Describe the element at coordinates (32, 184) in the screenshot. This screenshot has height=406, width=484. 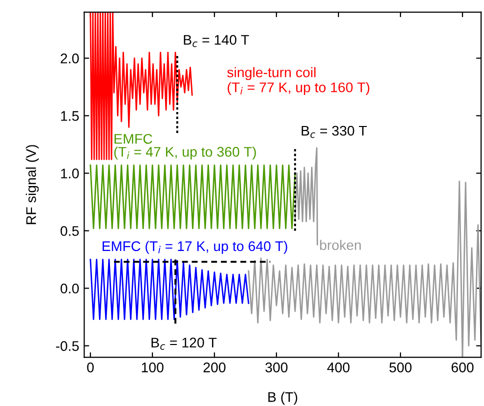
I see `y-axis-title: RF signal (V)` at that location.